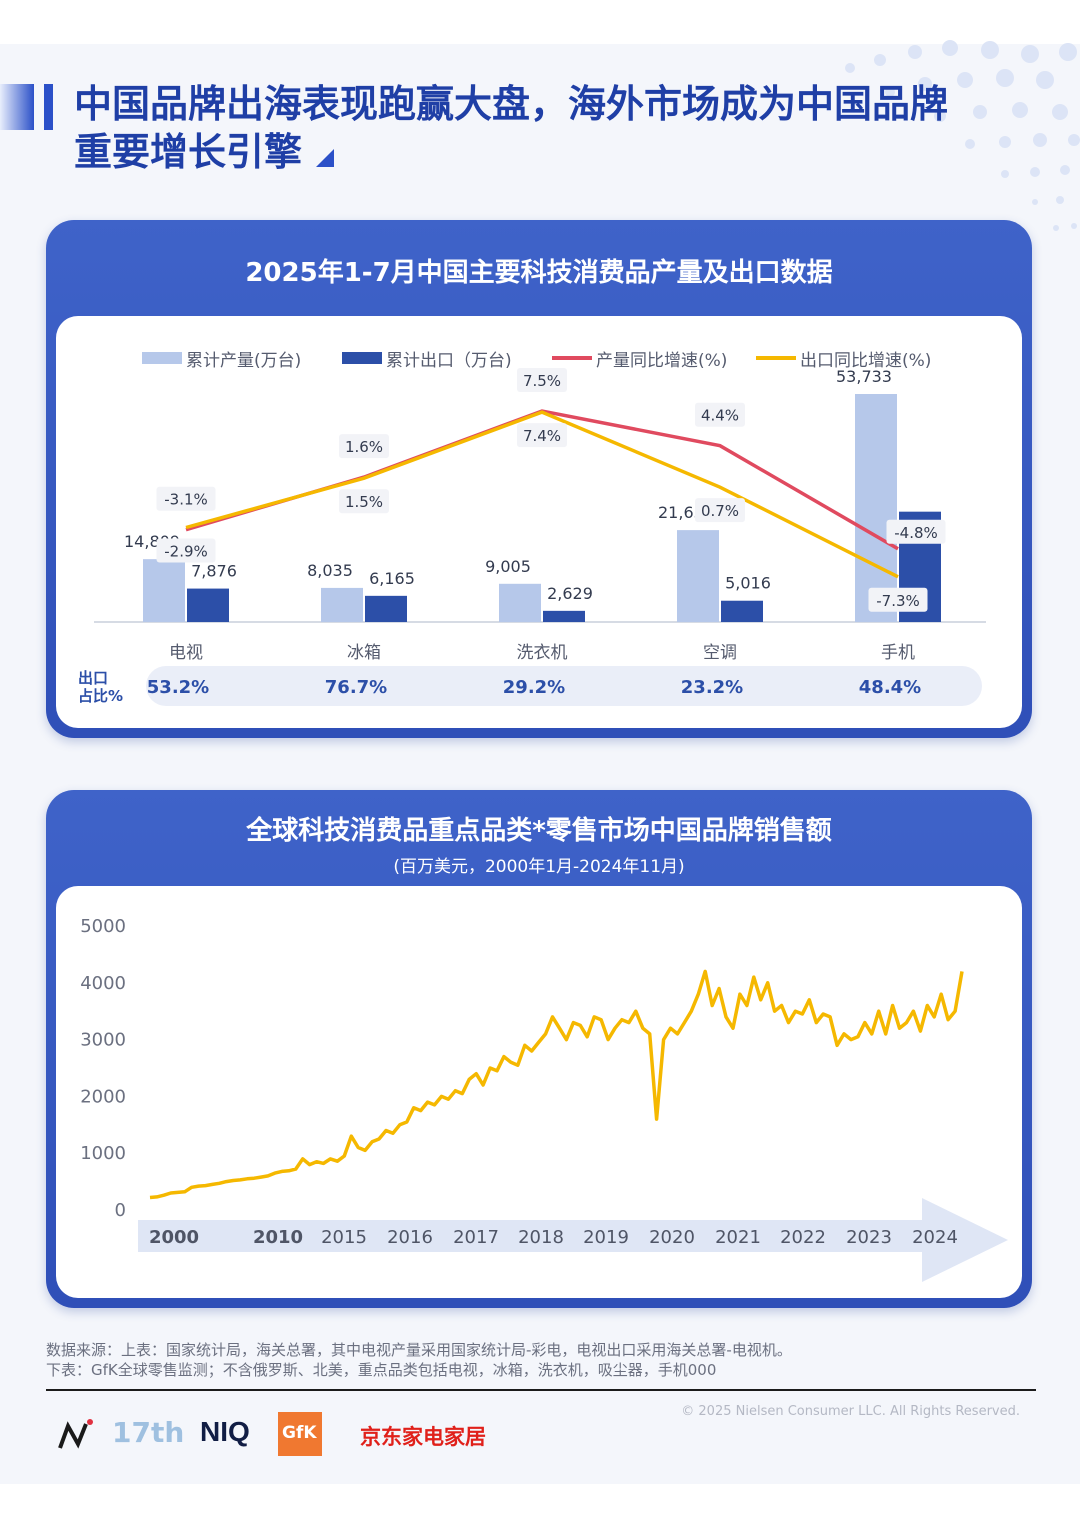 The height and width of the screenshot is (1528, 1080). Describe the element at coordinates (174, 1237) in the screenshot. I see `x-tick-0: 2000` at that location.